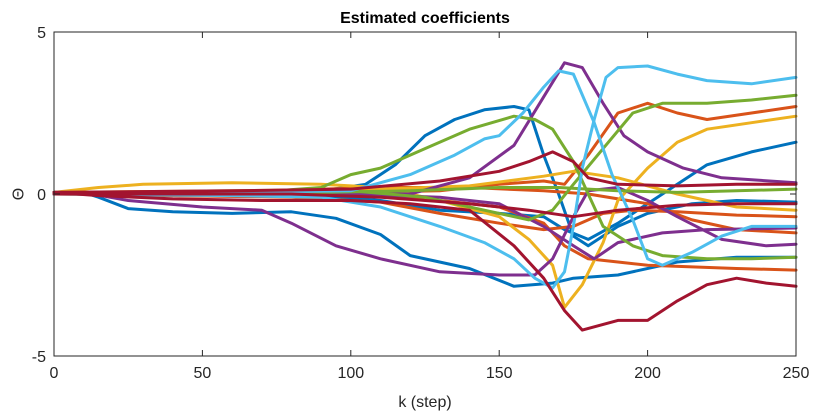  What do you see at coordinates (41, 195) in the screenshot?
I see `y-tick-label: 0` at bounding box center [41, 195].